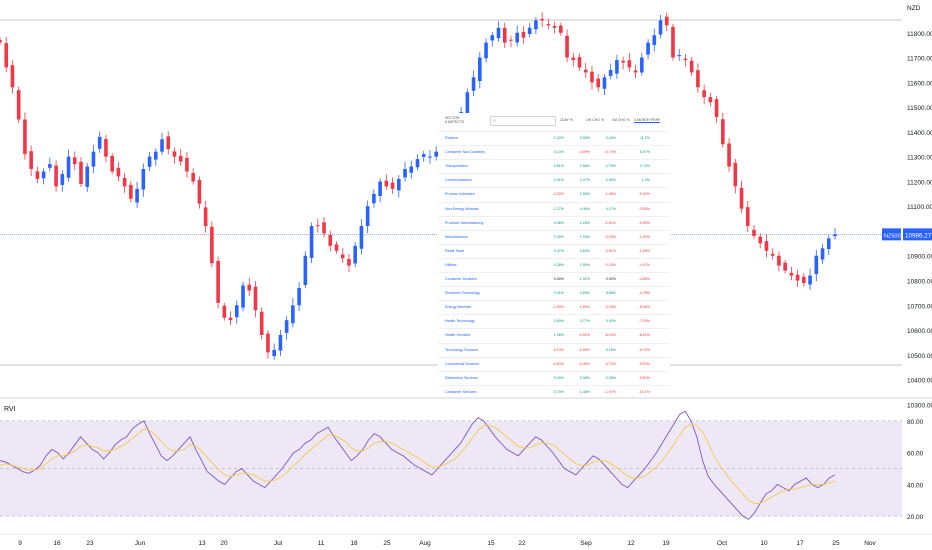 The image size is (932, 550). Describe the element at coordinates (610, 363) in the screenshot. I see `sector-value: -5.72%` at that location.